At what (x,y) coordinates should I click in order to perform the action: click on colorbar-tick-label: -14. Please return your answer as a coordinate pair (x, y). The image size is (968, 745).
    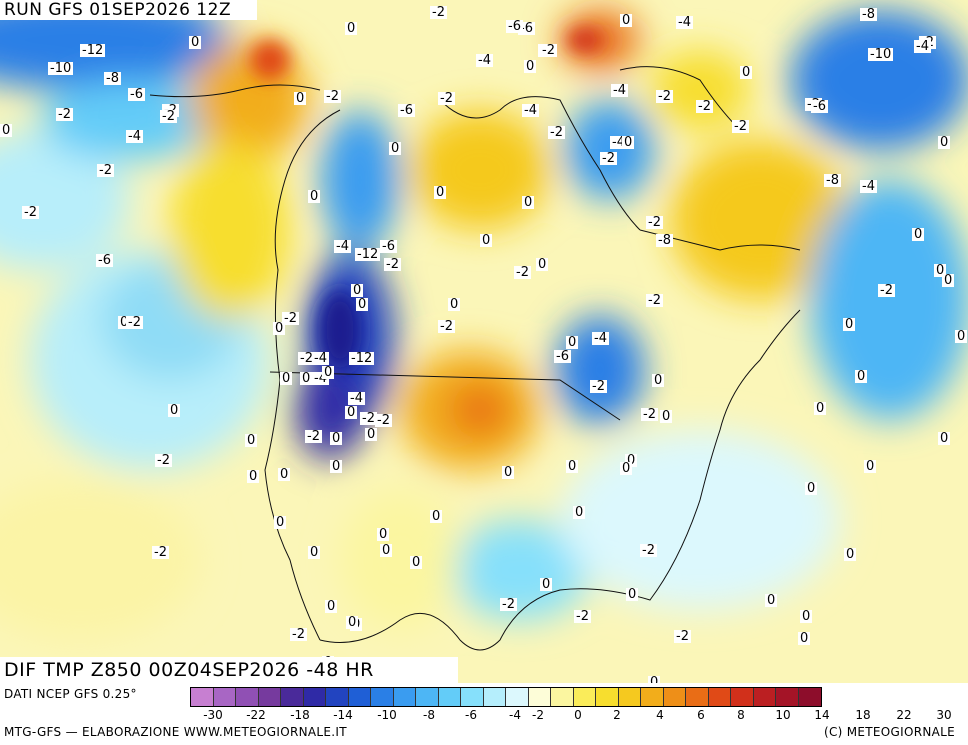
    Looking at the image, I should click on (343, 715).